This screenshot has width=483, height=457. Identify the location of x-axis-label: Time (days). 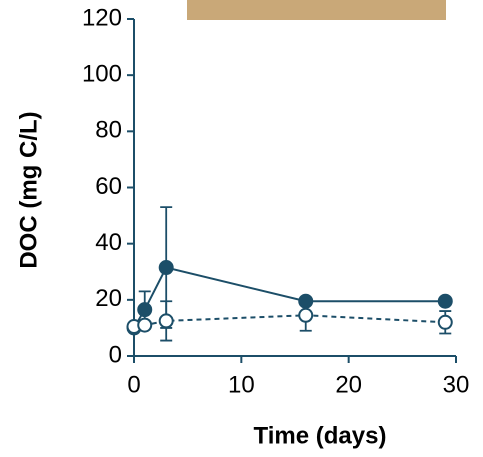
(320, 435).